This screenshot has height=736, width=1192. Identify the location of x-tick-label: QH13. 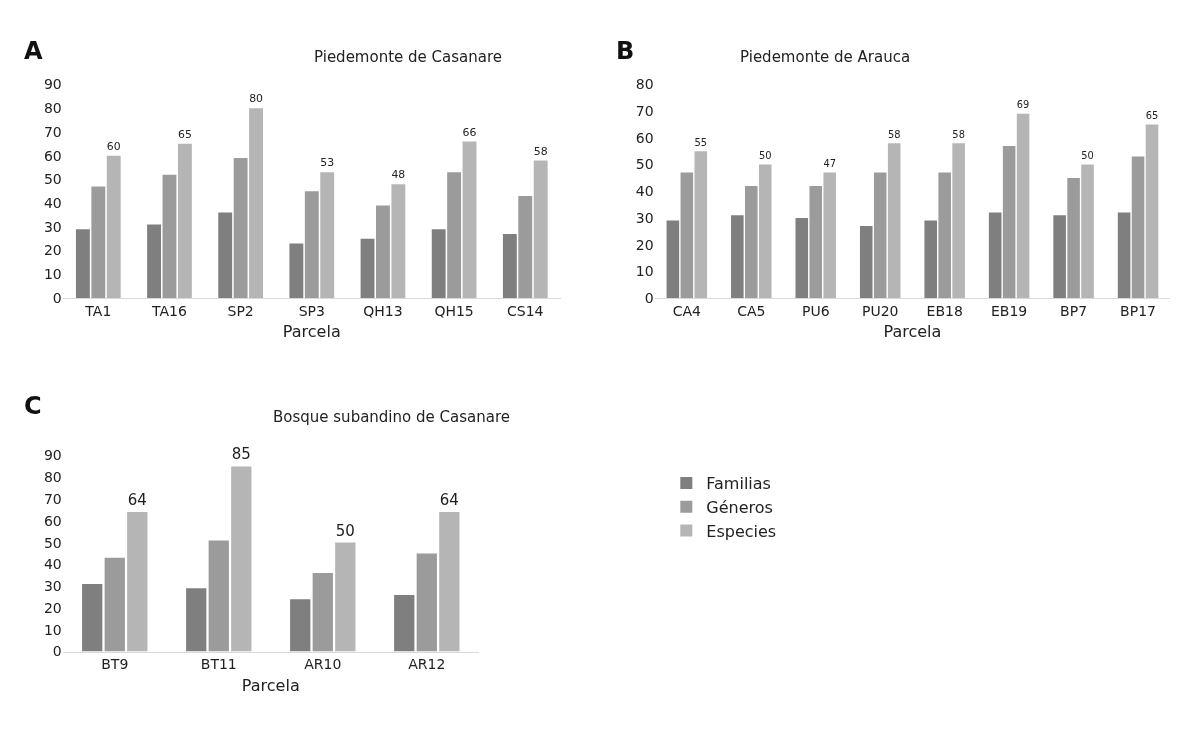
(383, 310).